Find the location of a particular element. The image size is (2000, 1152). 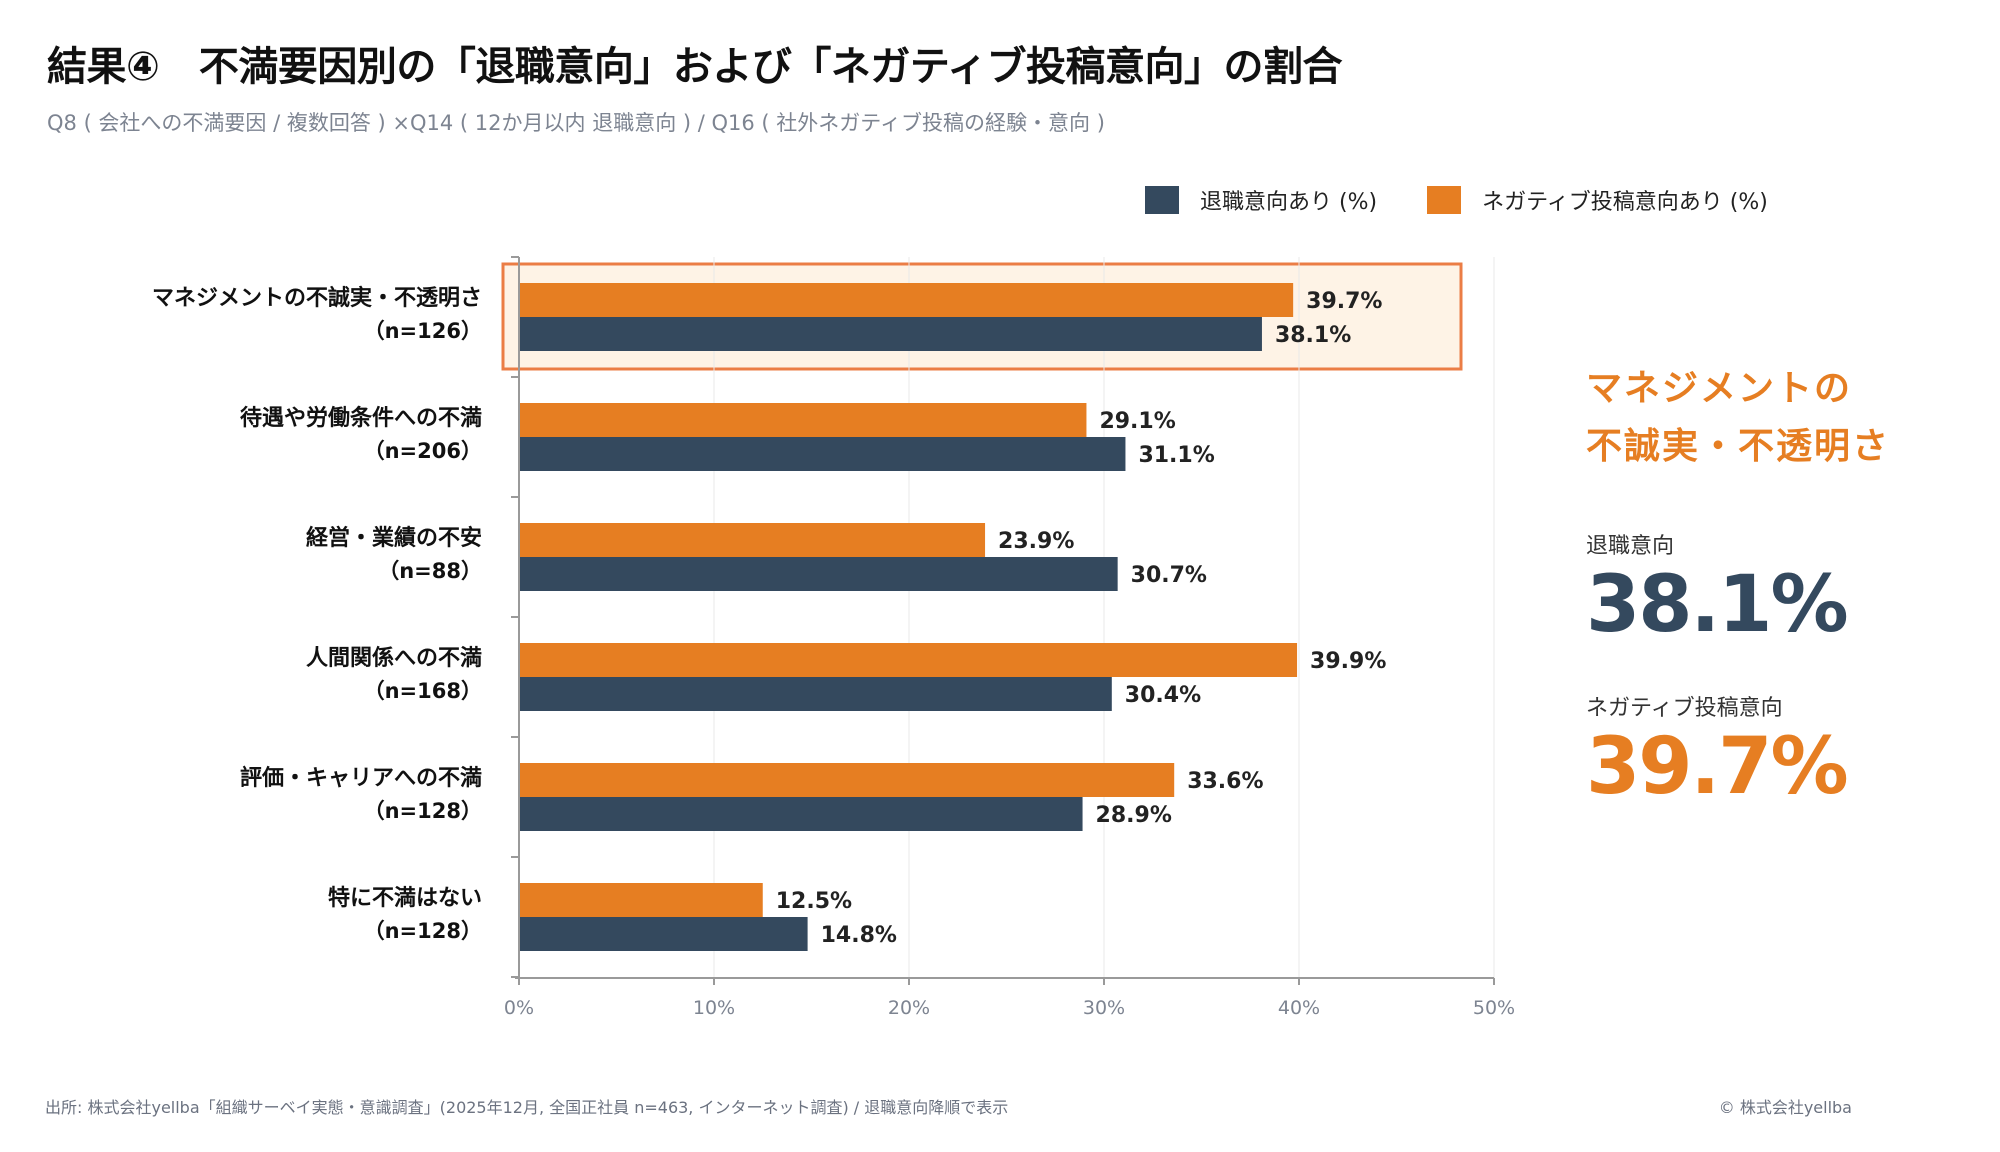

value-label-negative: 33.6% is located at coordinates (1225, 781).